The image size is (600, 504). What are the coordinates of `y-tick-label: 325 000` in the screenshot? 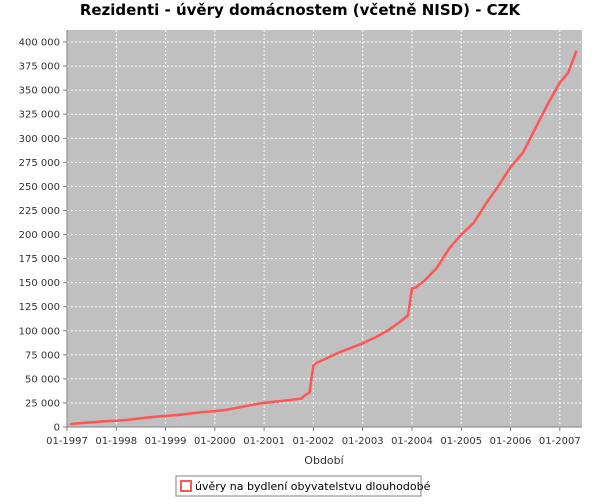 It's located at (39, 115).